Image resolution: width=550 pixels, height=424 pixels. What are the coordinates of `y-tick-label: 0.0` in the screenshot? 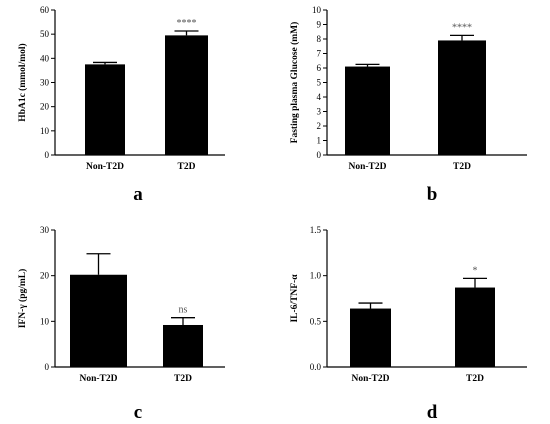 It's located at (316, 367).